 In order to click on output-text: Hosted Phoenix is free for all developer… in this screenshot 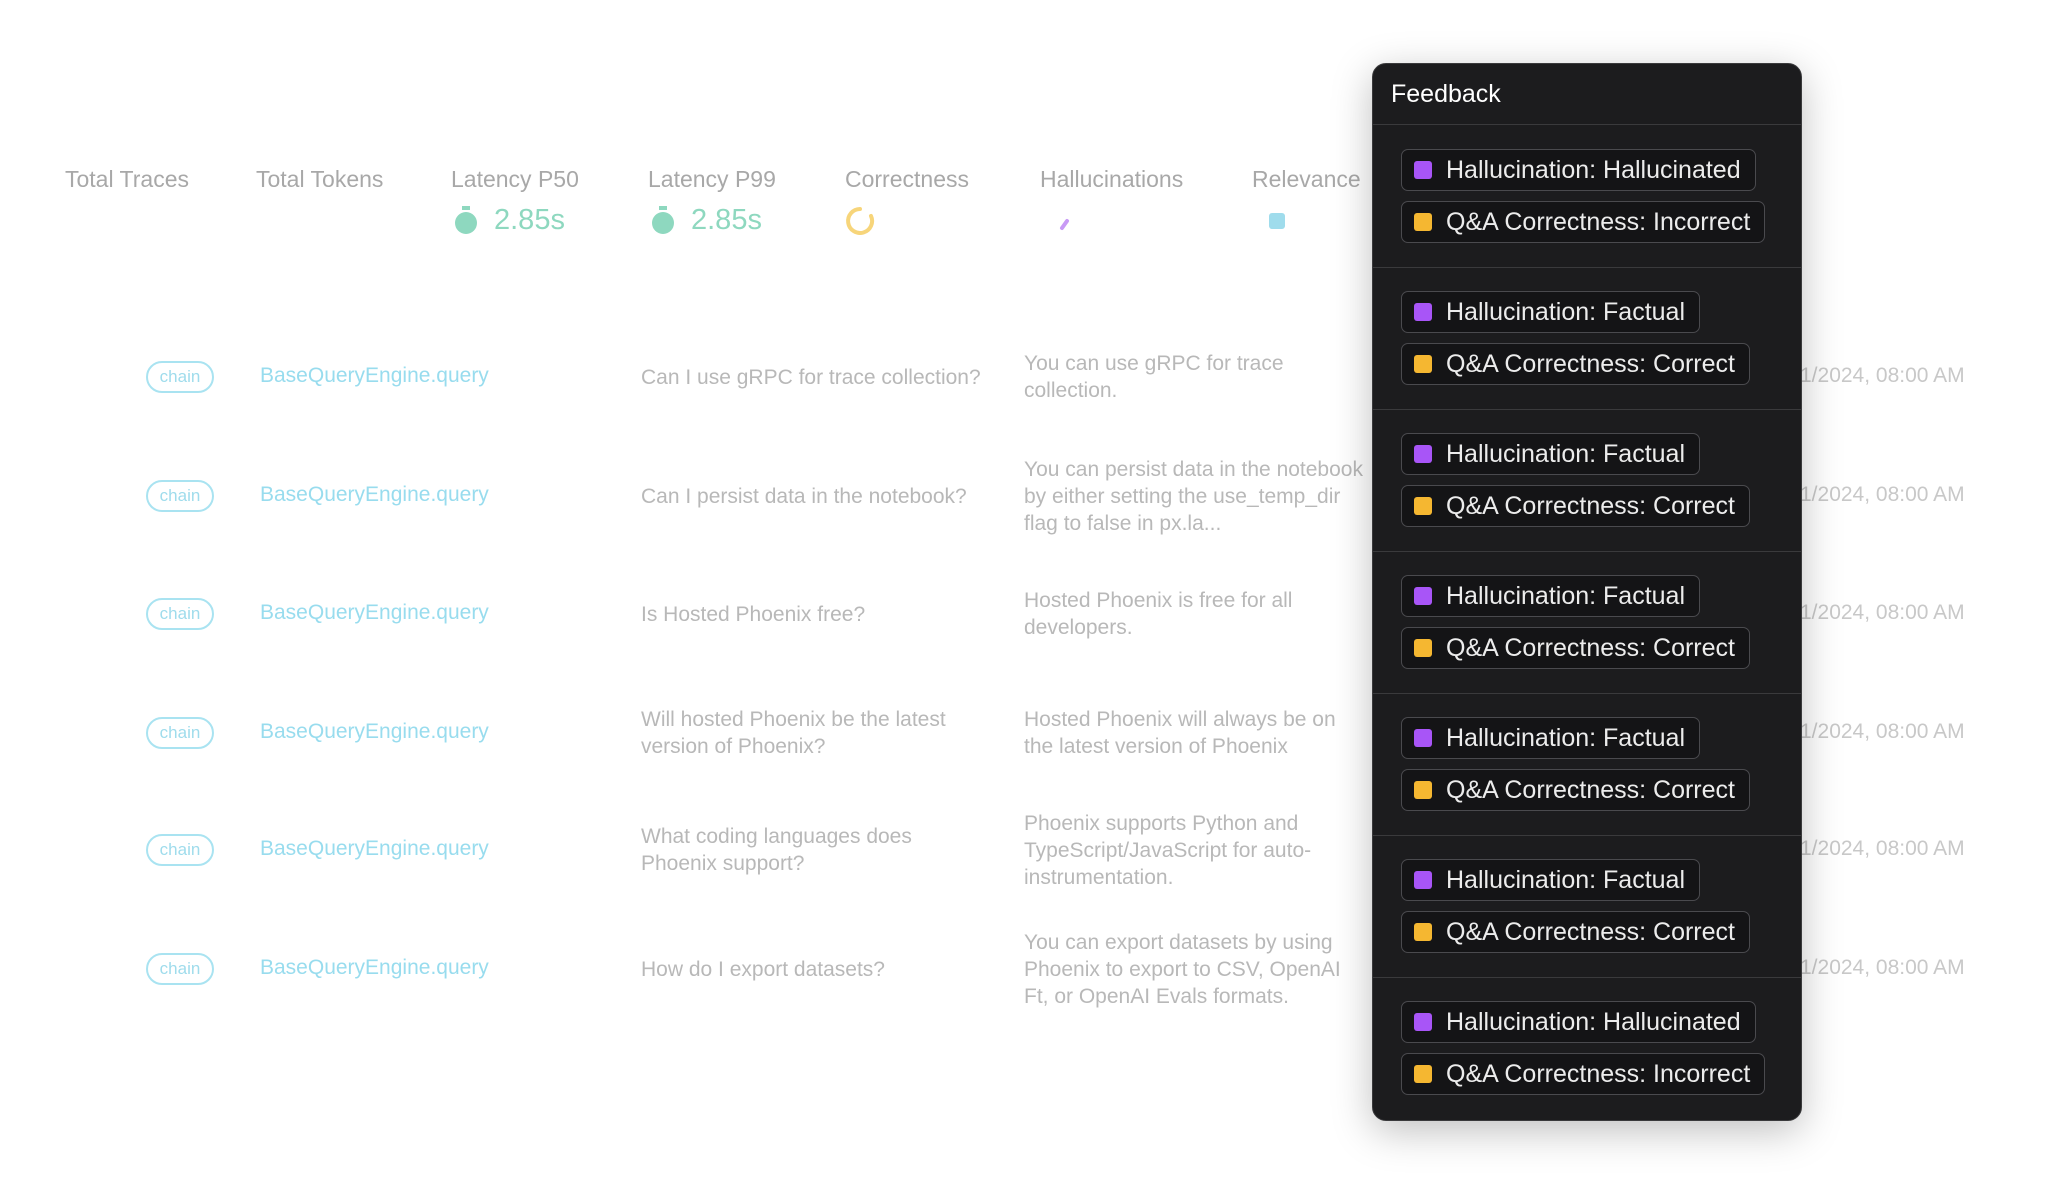, I will do `click(1158, 614)`.